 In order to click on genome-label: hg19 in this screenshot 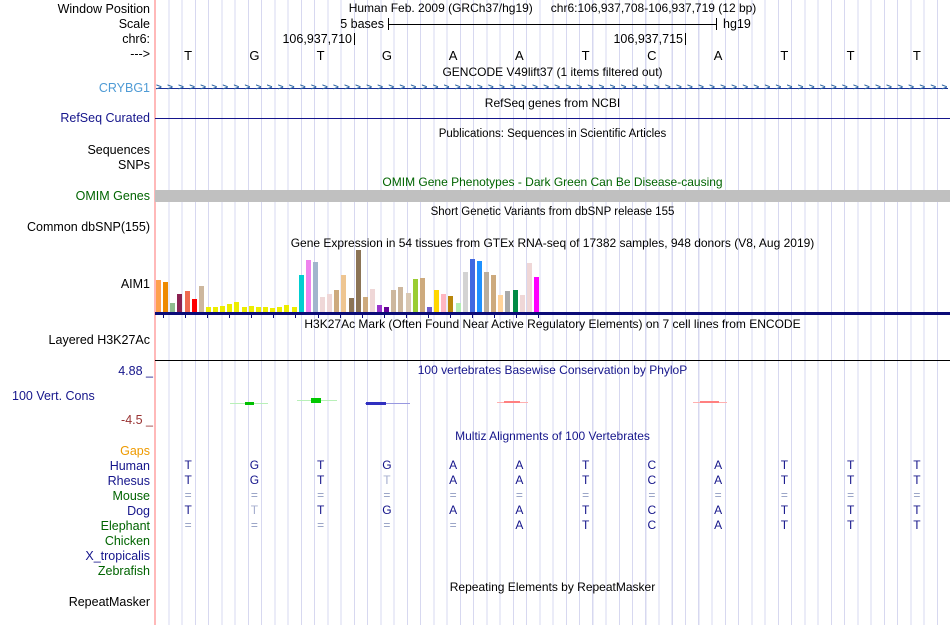, I will do `click(737, 24)`.